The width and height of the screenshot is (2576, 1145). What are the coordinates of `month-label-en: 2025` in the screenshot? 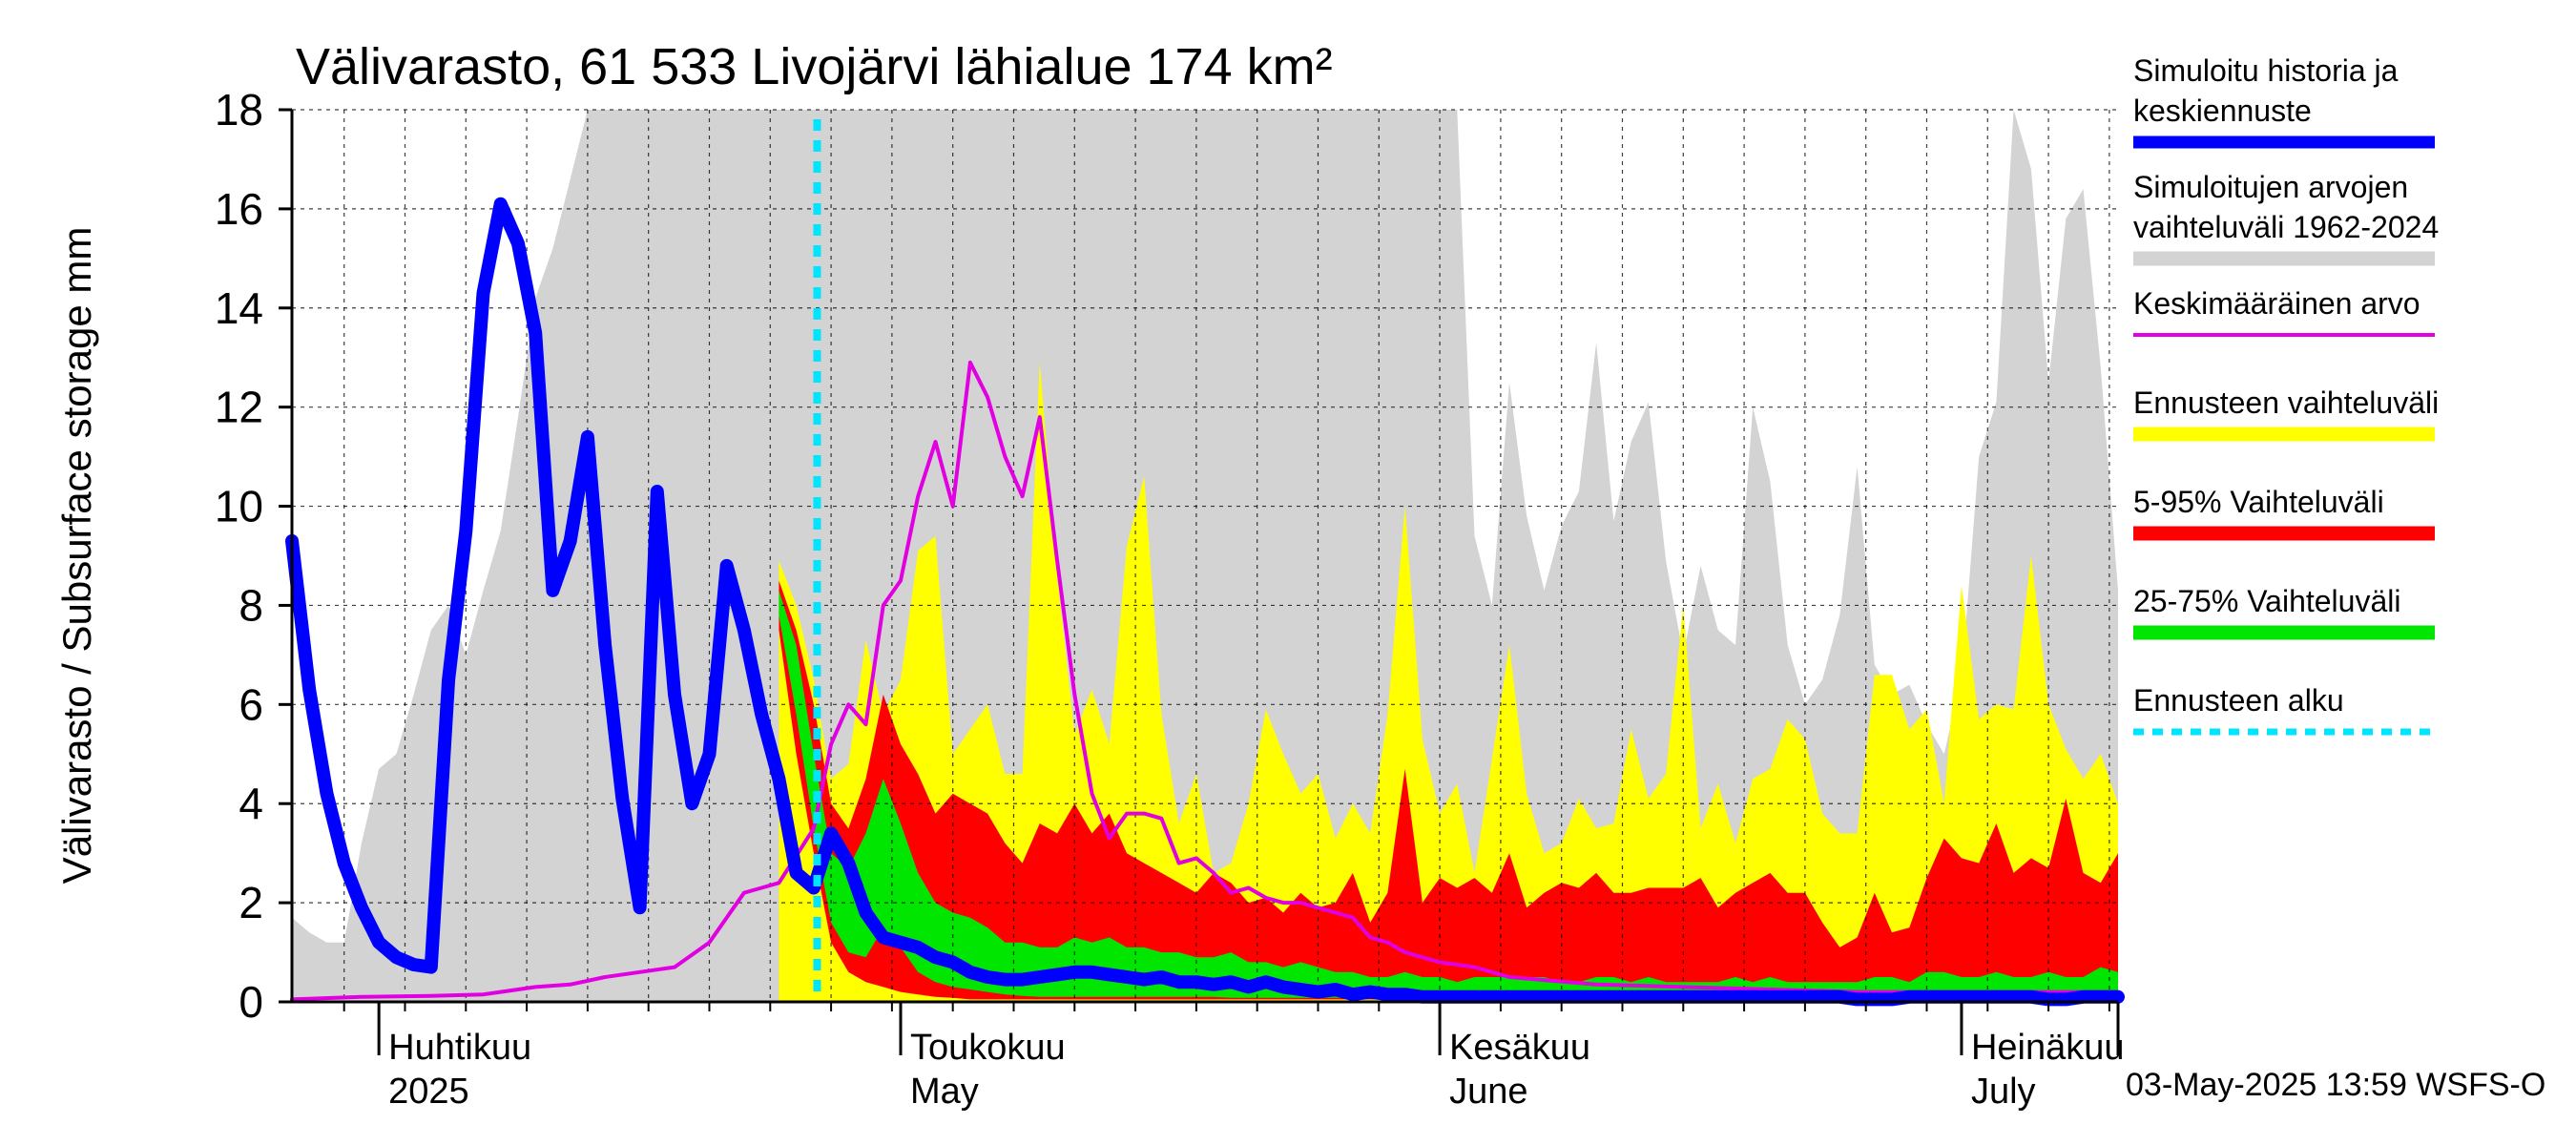 It's located at (428, 1092).